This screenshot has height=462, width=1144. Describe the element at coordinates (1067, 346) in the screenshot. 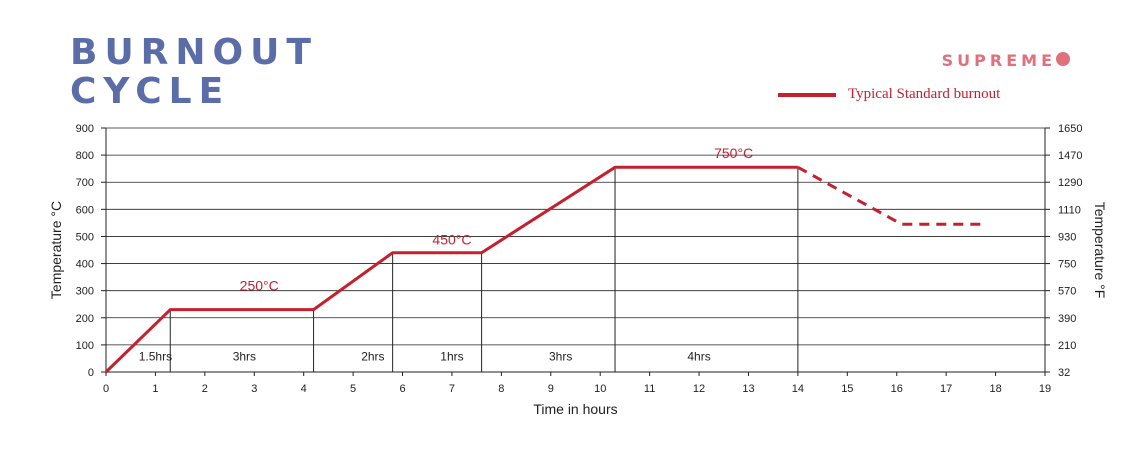

I see `y-tick-label-right: 210` at that location.